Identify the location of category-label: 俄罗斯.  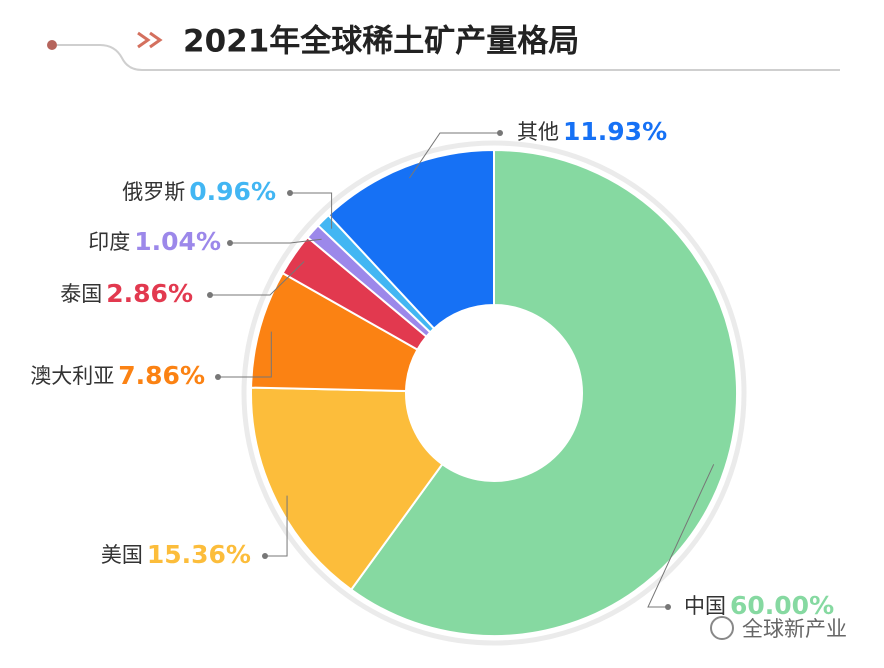
(153, 192).